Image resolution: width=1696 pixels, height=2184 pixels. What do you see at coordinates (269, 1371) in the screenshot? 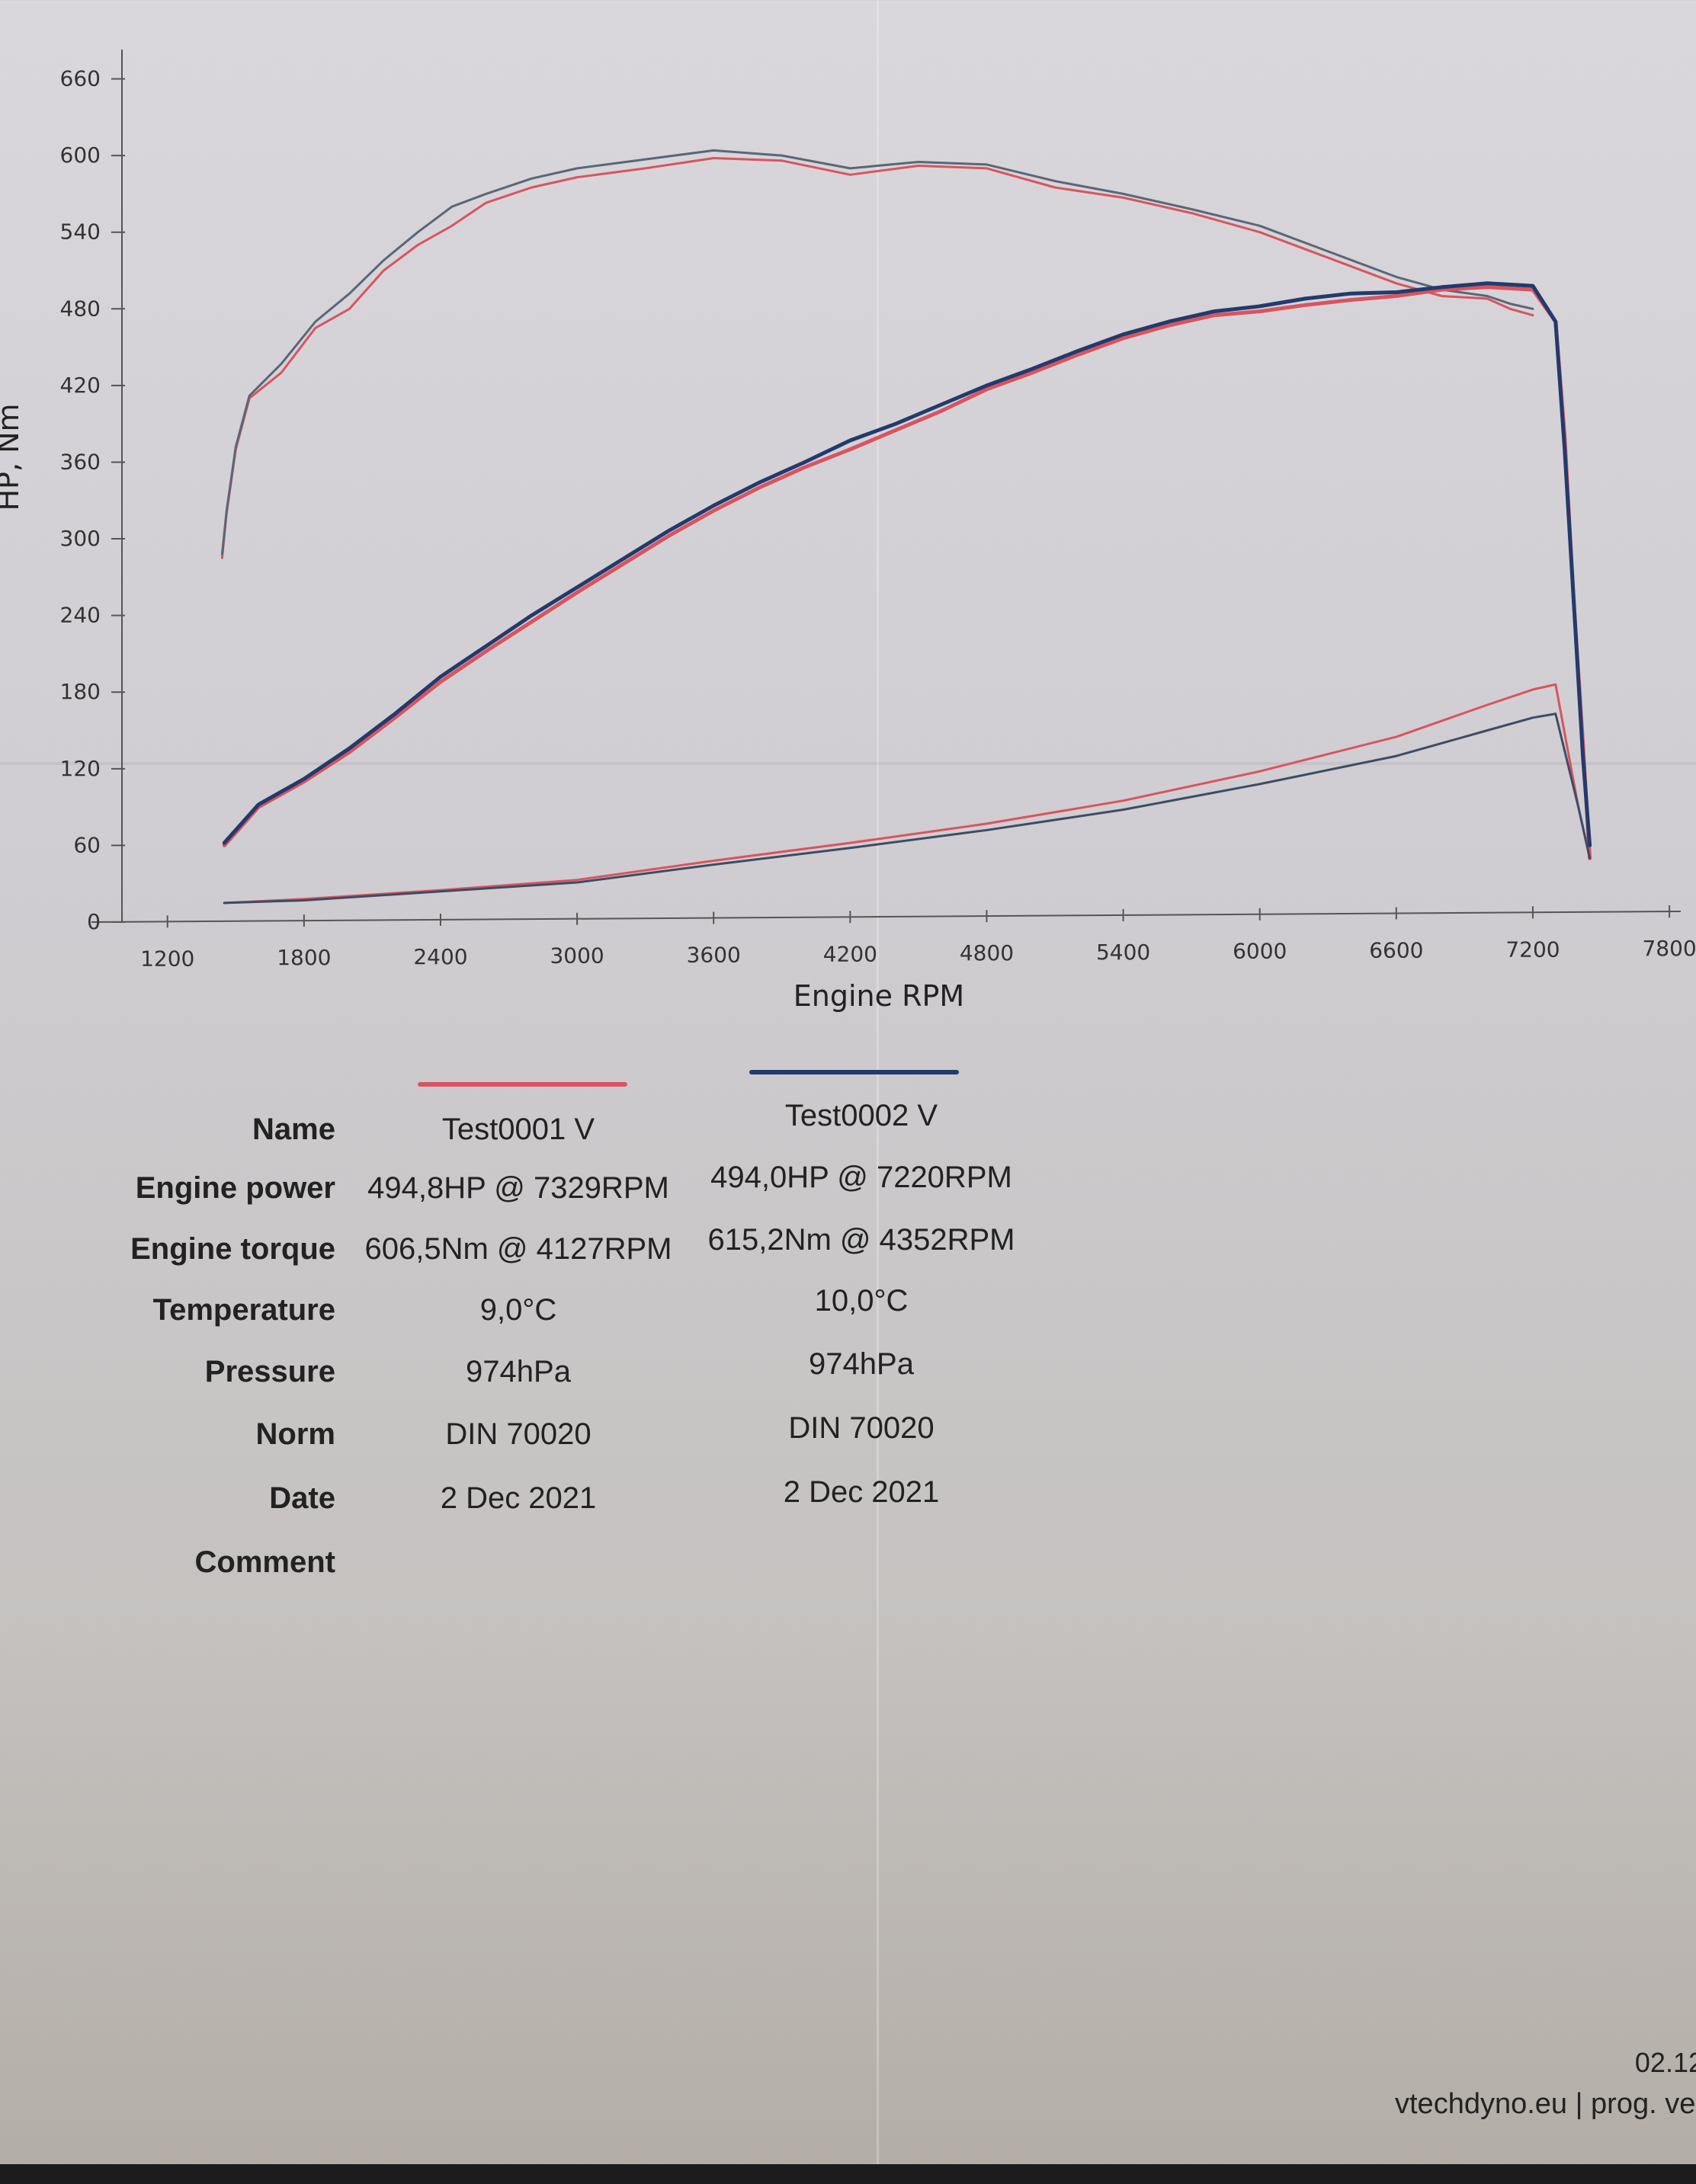
I see `row-label: Pressure` at bounding box center [269, 1371].